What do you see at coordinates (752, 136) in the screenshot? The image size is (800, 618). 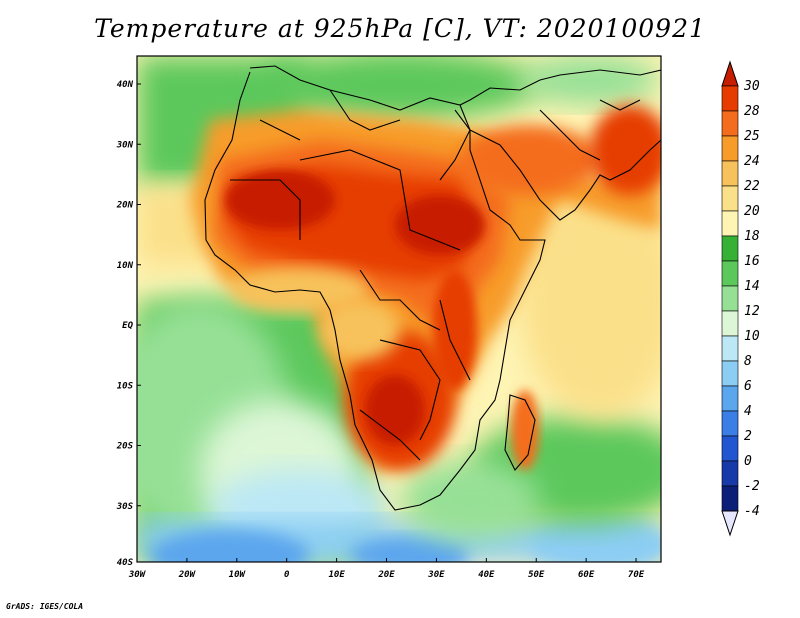 I see `colorbar-label: 25` at bounding box center [752, 136].